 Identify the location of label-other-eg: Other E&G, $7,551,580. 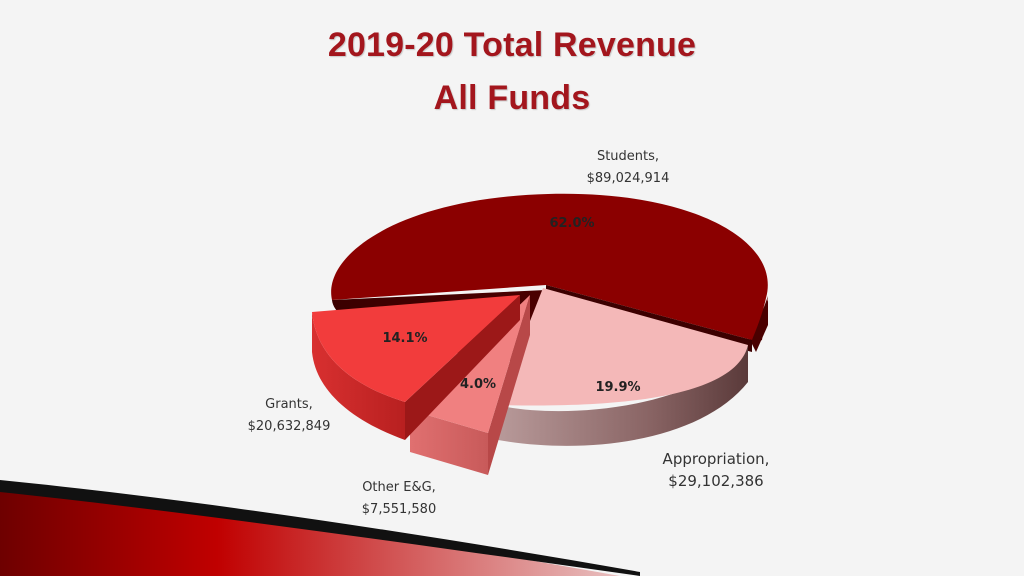
(399, 499).